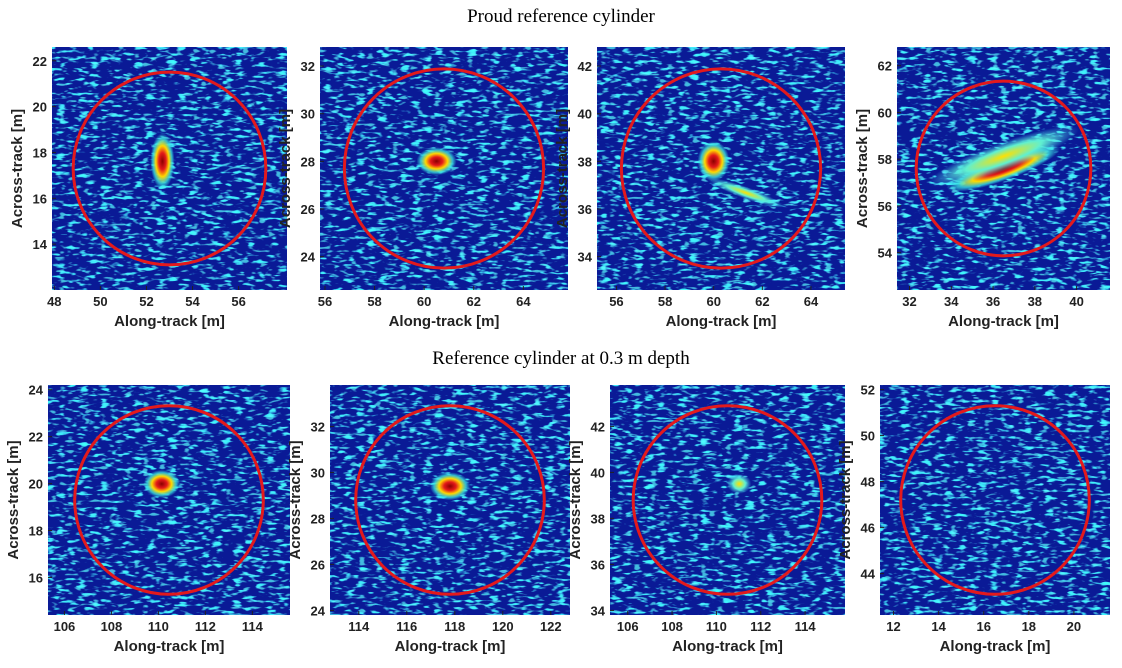  I want to click on image-speckle, so click(727, 500).